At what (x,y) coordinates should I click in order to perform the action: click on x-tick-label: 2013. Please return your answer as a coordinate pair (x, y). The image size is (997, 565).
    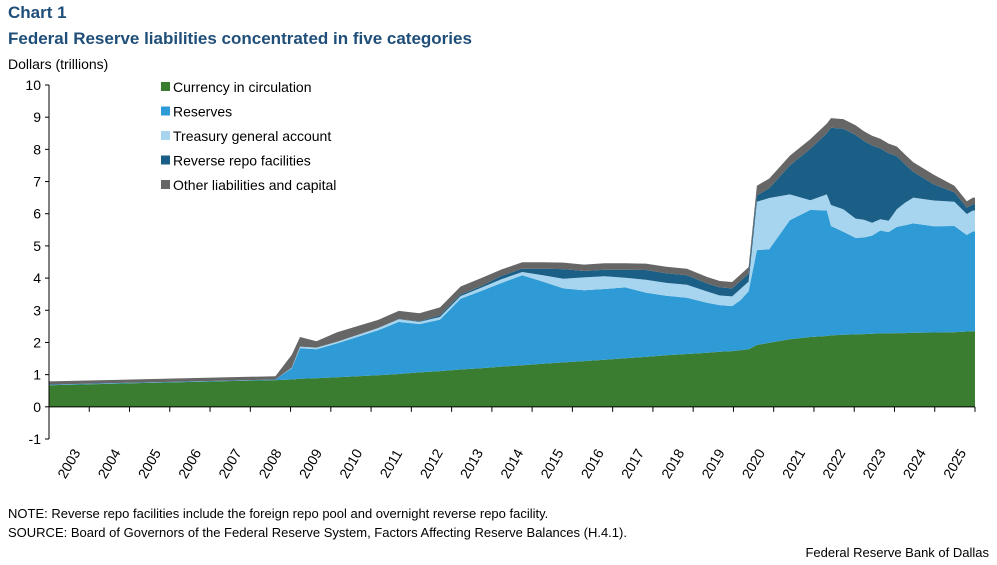
    Looking at the image, I should click on (472, 463).